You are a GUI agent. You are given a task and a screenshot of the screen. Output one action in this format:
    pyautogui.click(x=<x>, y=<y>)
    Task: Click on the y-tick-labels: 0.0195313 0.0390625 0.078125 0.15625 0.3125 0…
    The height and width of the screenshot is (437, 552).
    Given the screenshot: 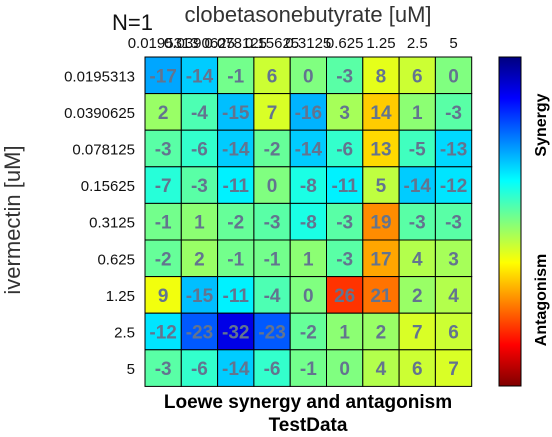 What is the action you would take?
    pyautogui.click(x=99, y=223)
    